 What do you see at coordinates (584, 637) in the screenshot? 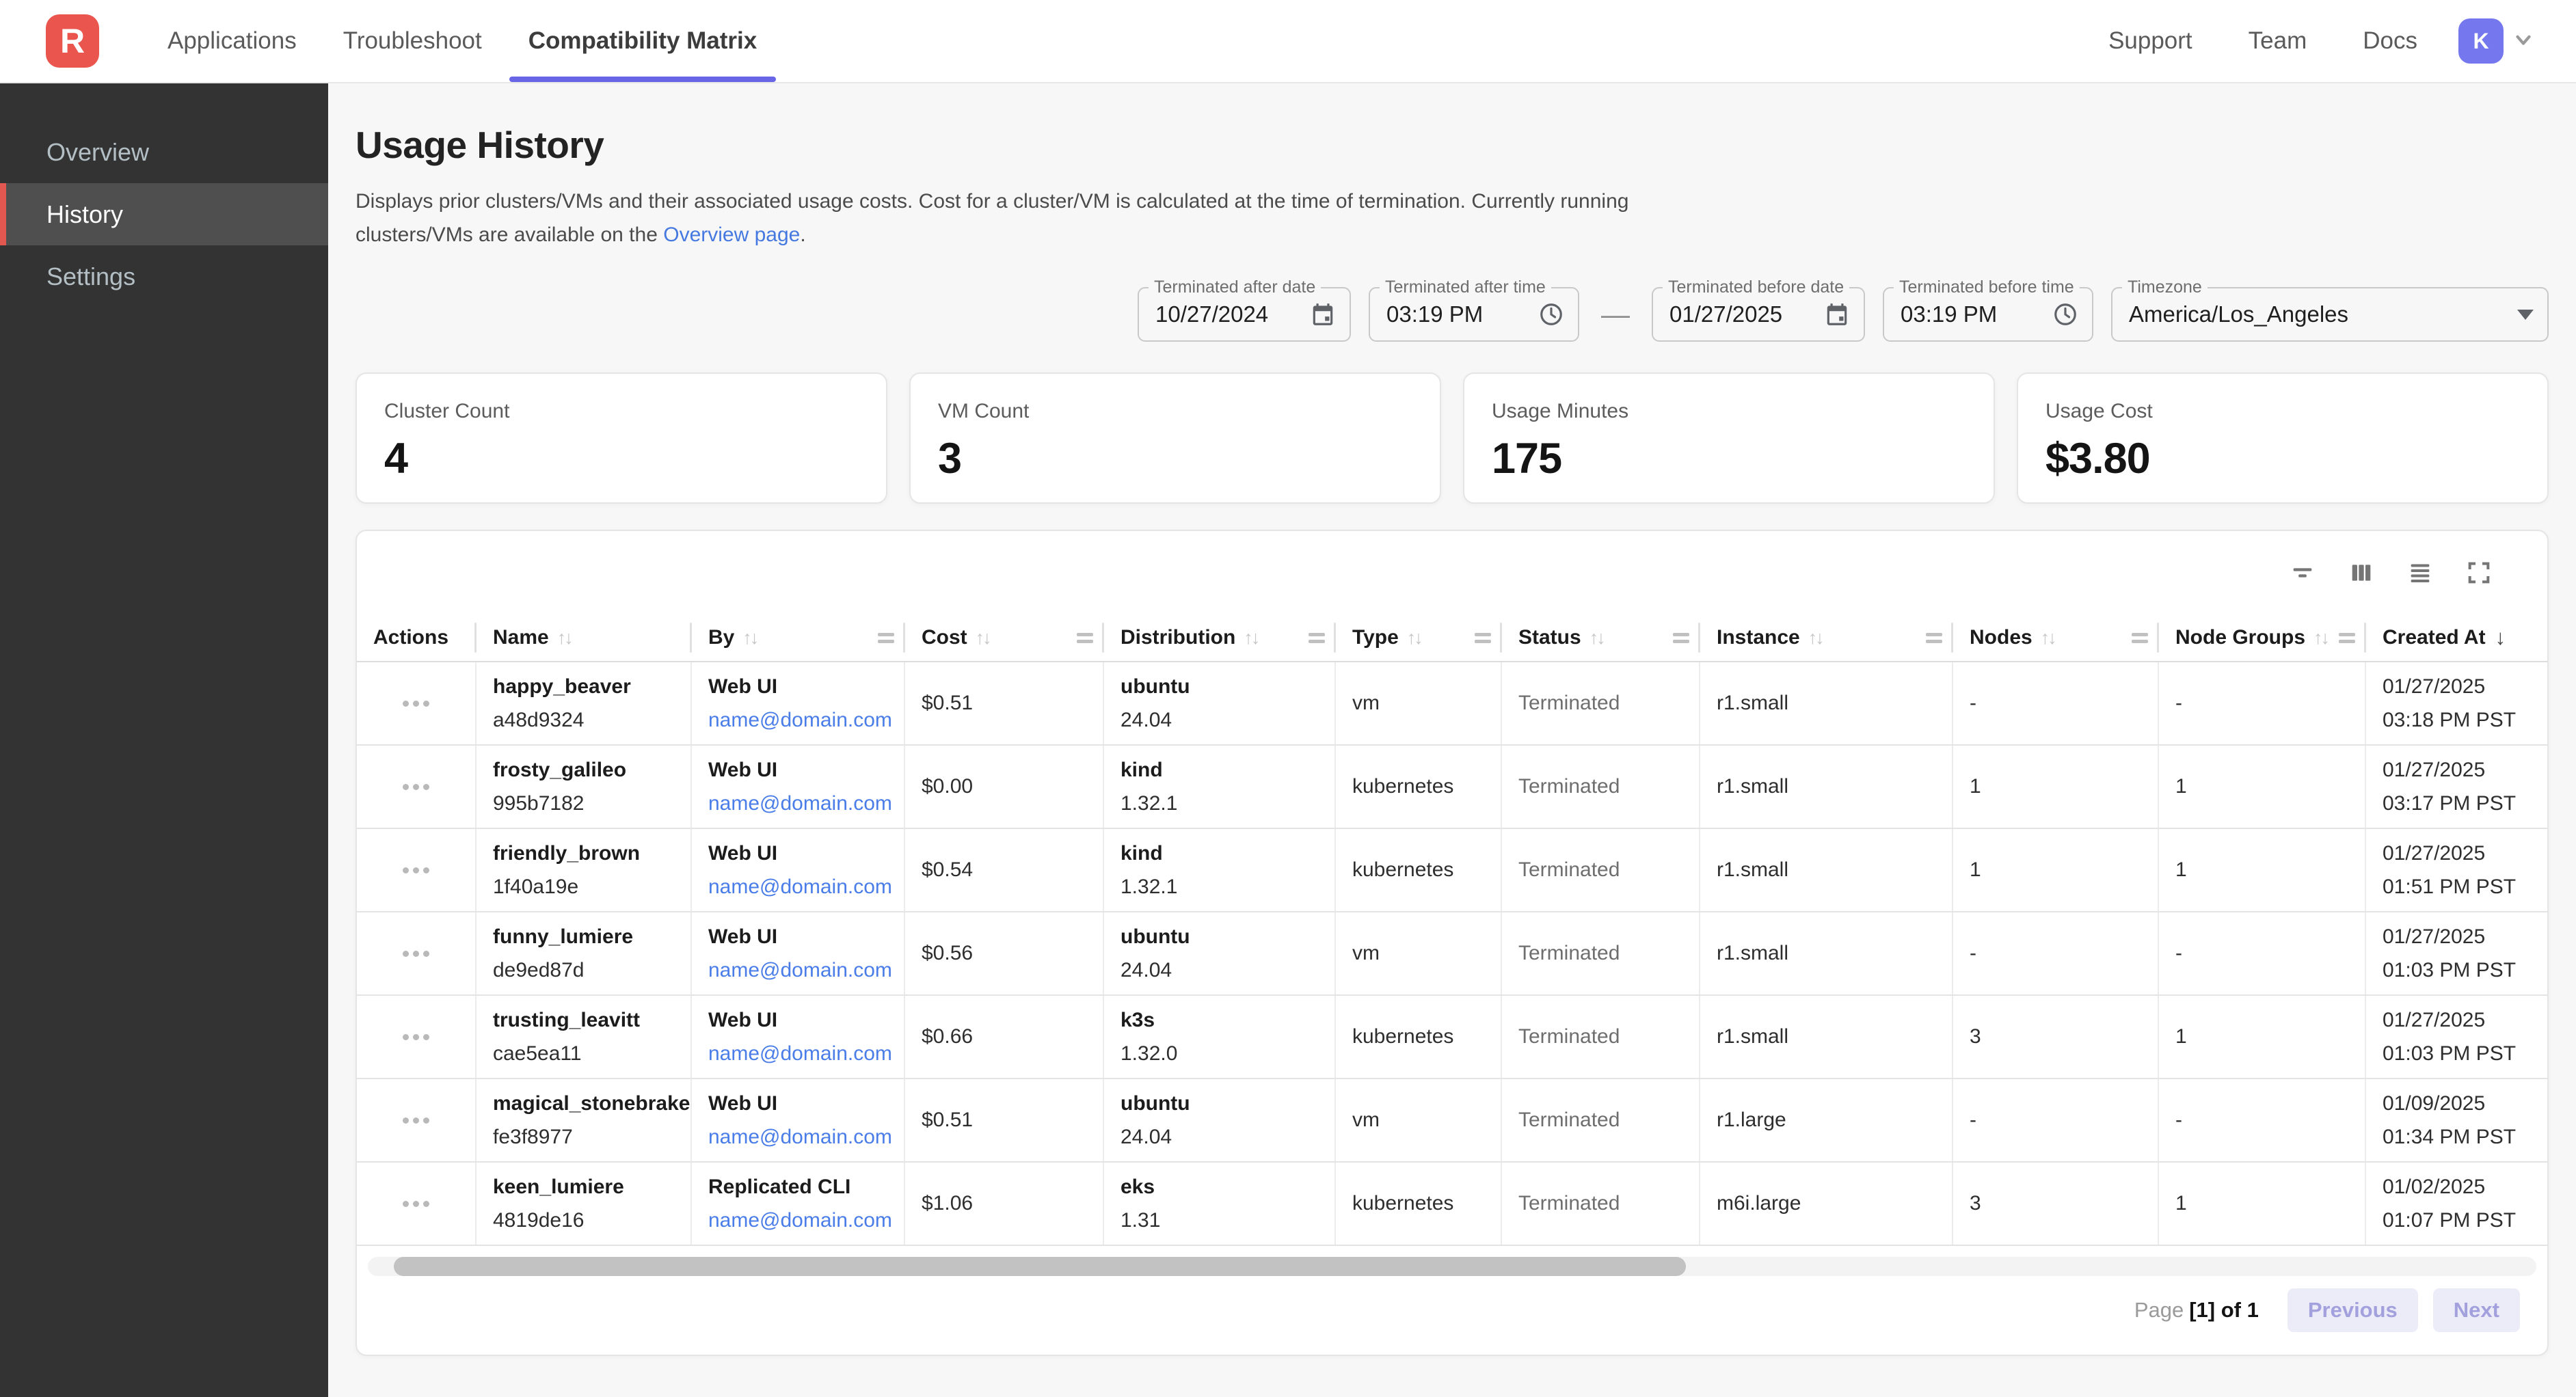
I see `column-header: Name ↑↓ ↓` at bounding box center [584, 637].